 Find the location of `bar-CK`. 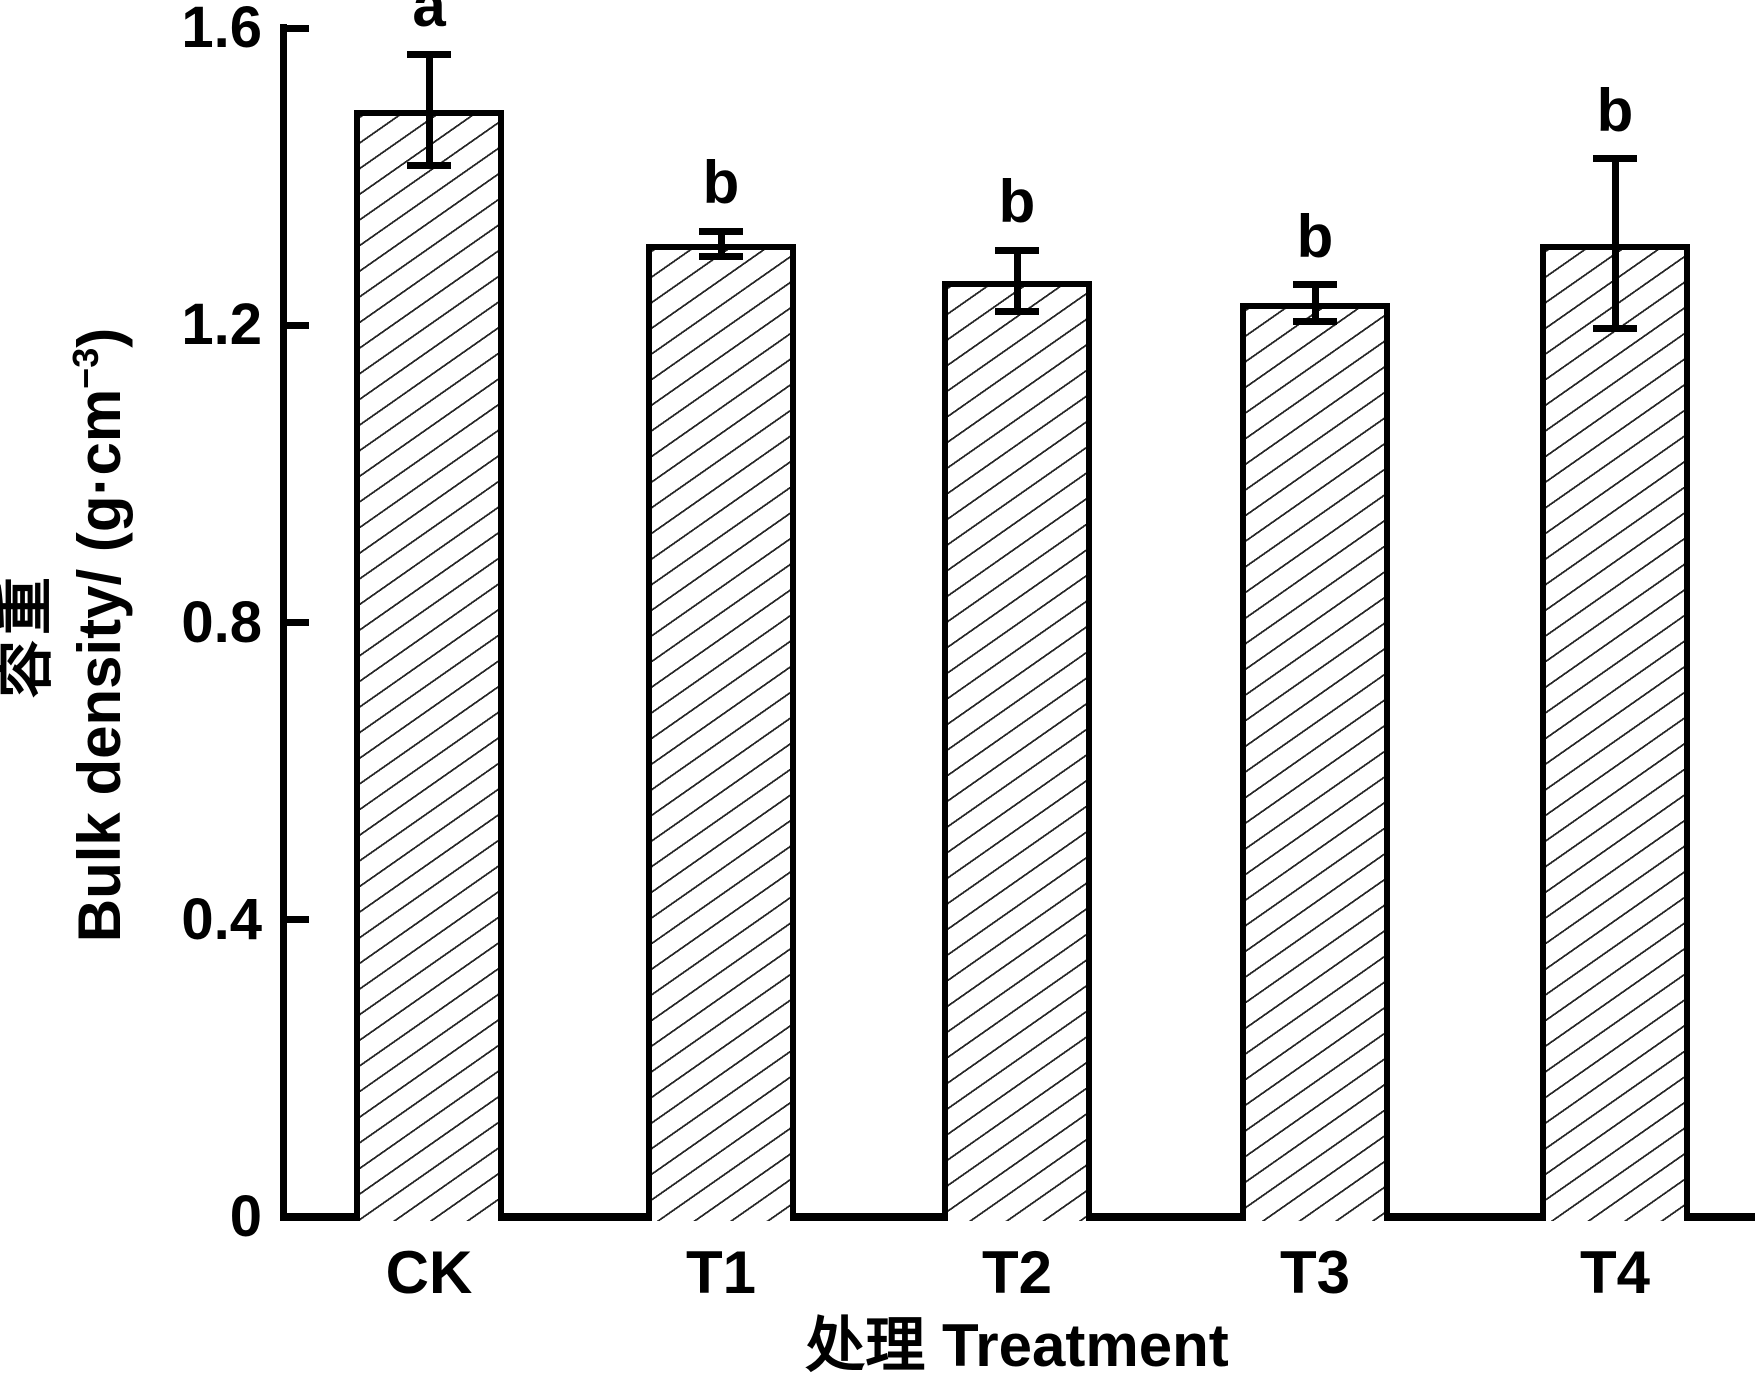

bar-CK is located at coordinates (429, 665).